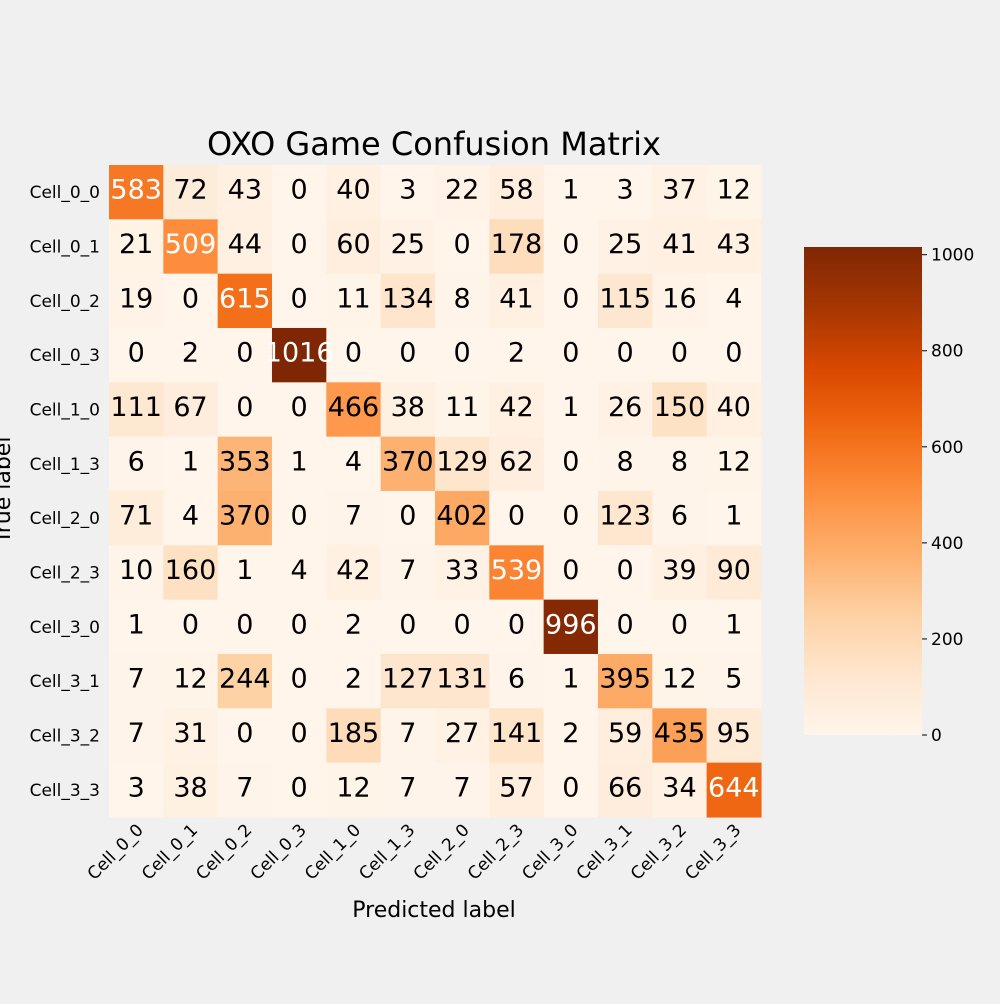  I want to click on cell-value-label: 244, so click(245, 679).